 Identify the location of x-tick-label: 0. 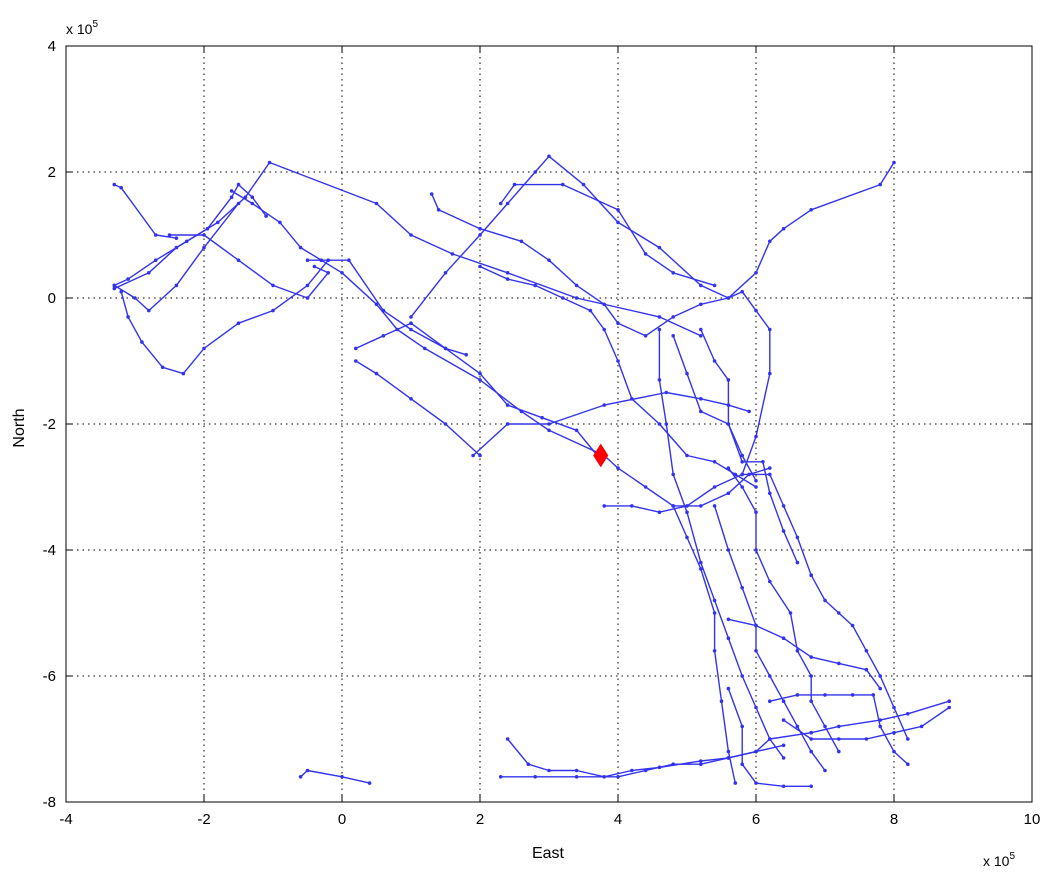
(342, 819).